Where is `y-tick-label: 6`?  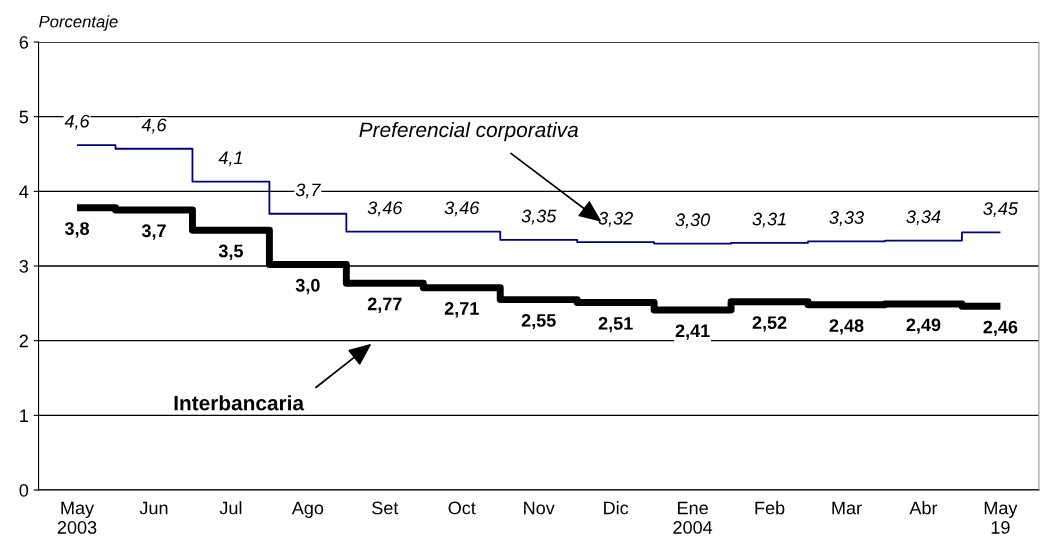
y-tick-label: 6 is located at coordinates (24, 42).